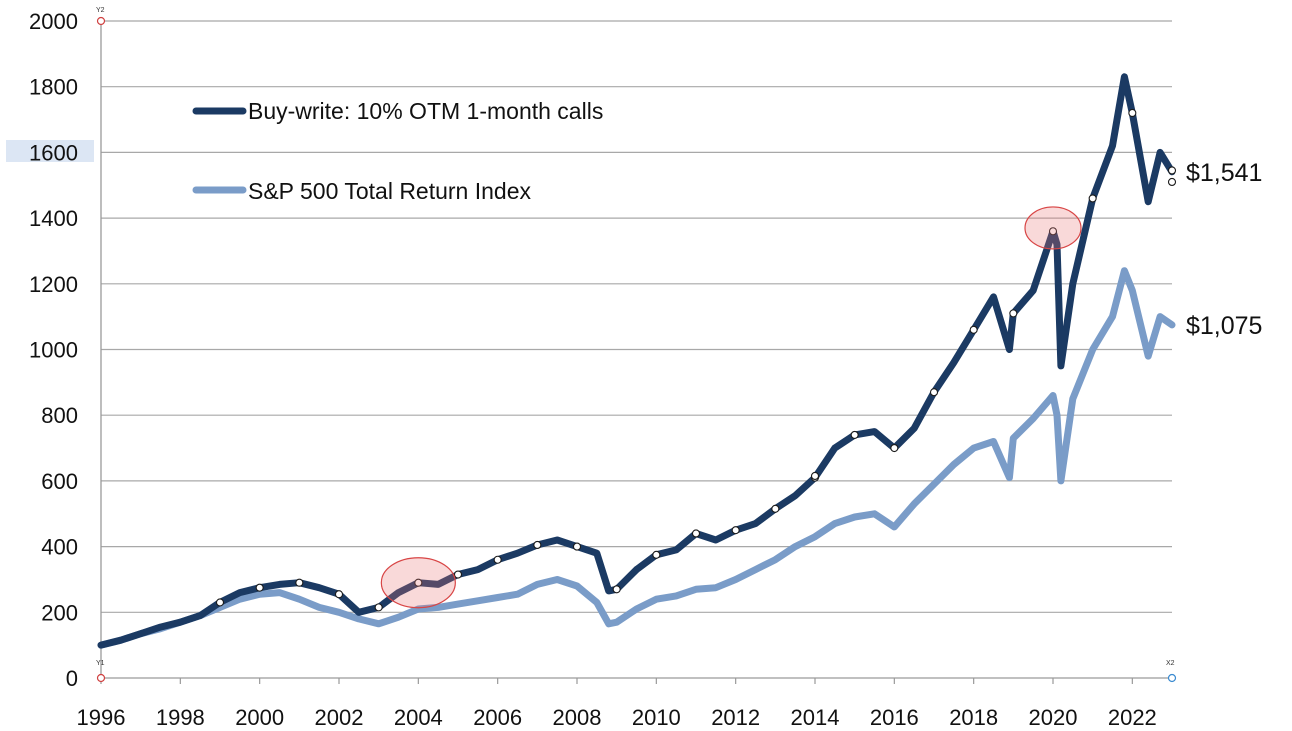  What do you see at coordinates (425, 111) in the screenshot?
I see `legend-label-buy-write: Buy-write: 10% OTM 1-month calls` at bounding box center [425, 111].